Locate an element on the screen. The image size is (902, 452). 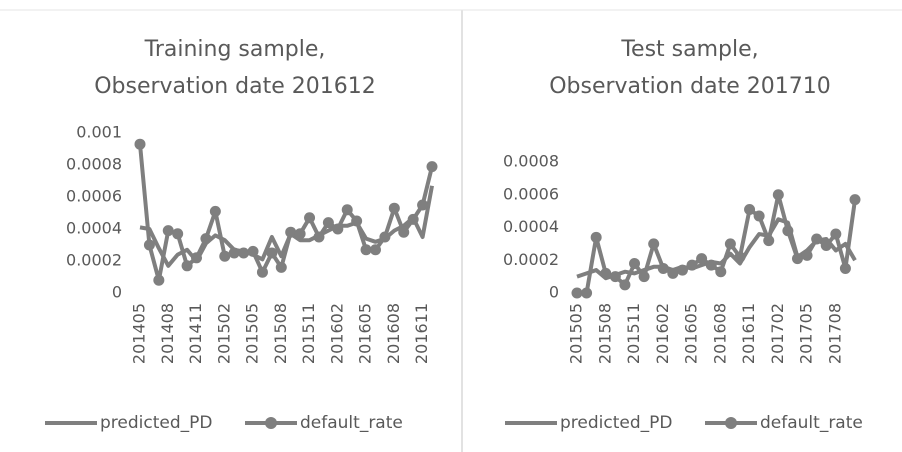
chart-title: Test sample, is located at coordinates (689, 49).